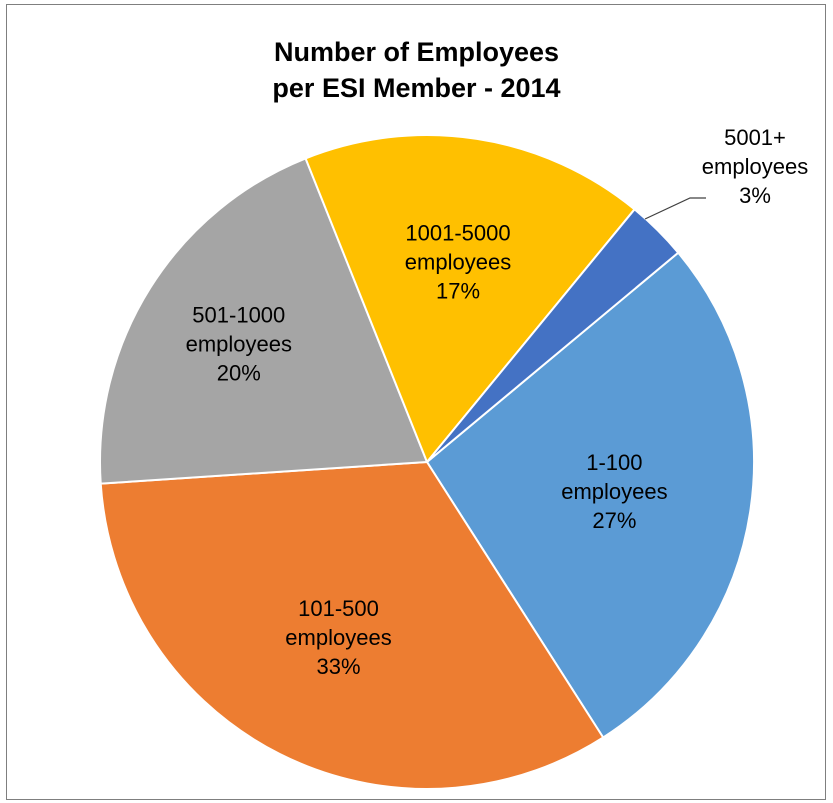 This screenshot has width=833, height=803. Describe the element at coordinates (614, 462) in the screenshot. I see `slice-label-1-line-1: 1-100` at that location.